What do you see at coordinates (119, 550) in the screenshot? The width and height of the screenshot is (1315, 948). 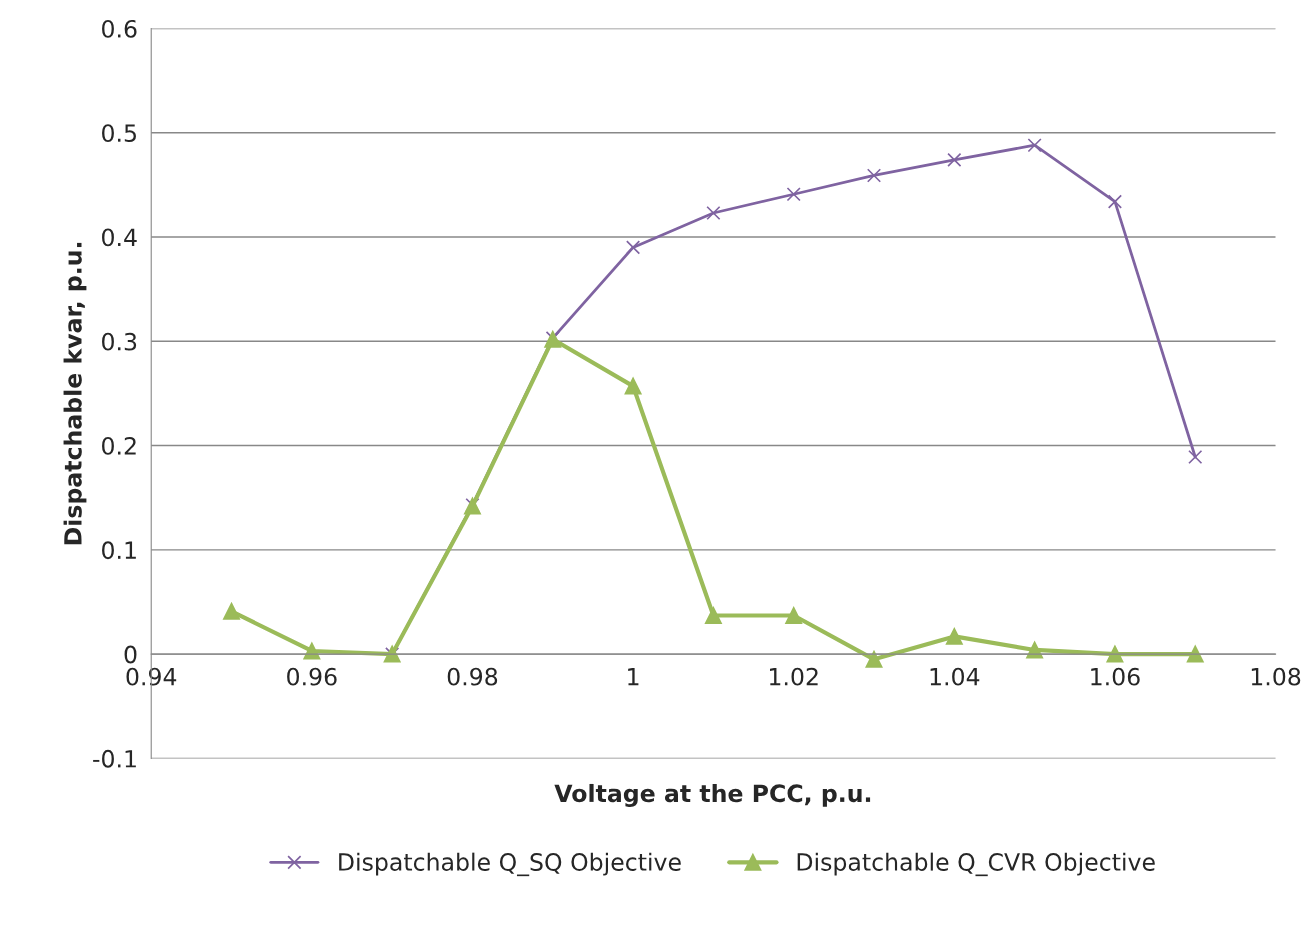 I see `y-tick-label: 0.1` at bounding box center [119, 550].